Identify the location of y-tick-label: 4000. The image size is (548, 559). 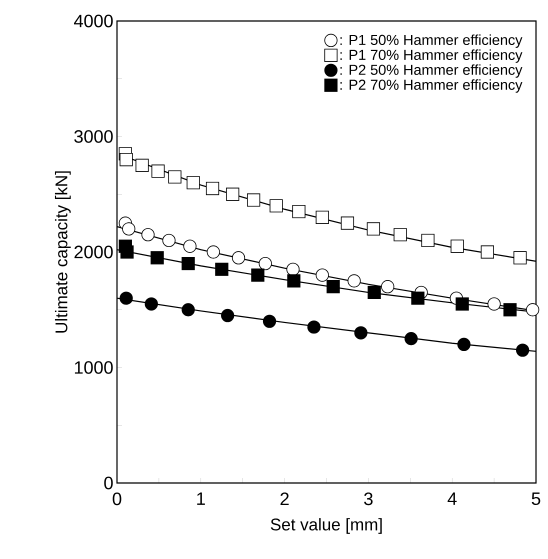
(93, 21).